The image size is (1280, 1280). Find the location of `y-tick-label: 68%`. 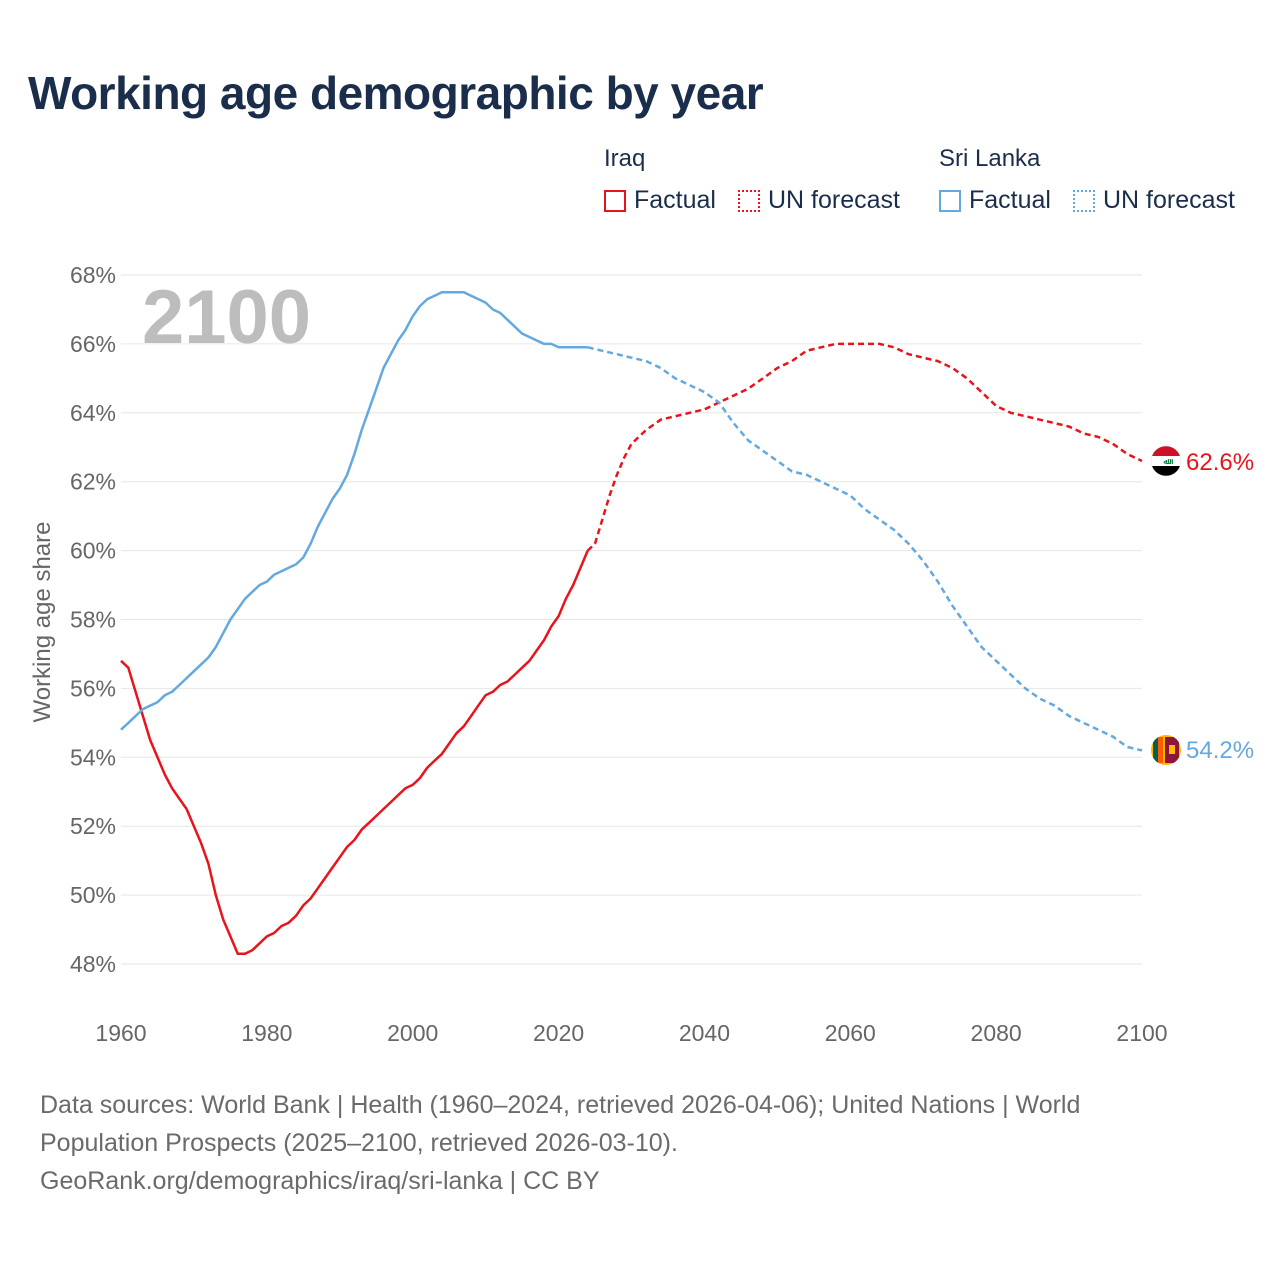

y-tick-label: 68% is located at coordinates (93, 275).